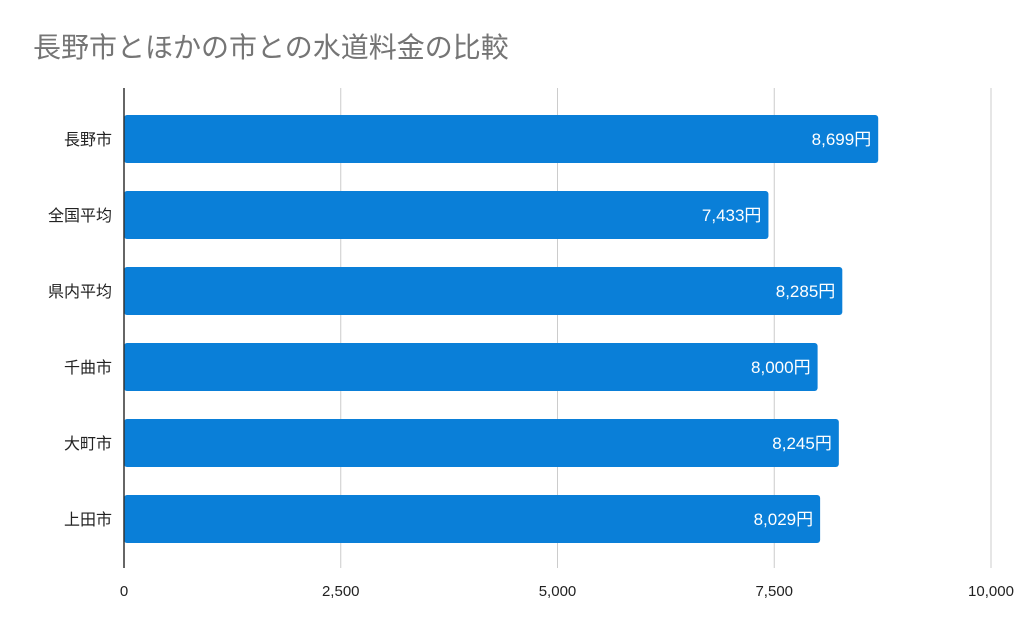 This screenshot has height=633, width=1024. Describe the element at coordinates (732, 215) in the screenshot. I see `data-label: 7,433円` at that location.